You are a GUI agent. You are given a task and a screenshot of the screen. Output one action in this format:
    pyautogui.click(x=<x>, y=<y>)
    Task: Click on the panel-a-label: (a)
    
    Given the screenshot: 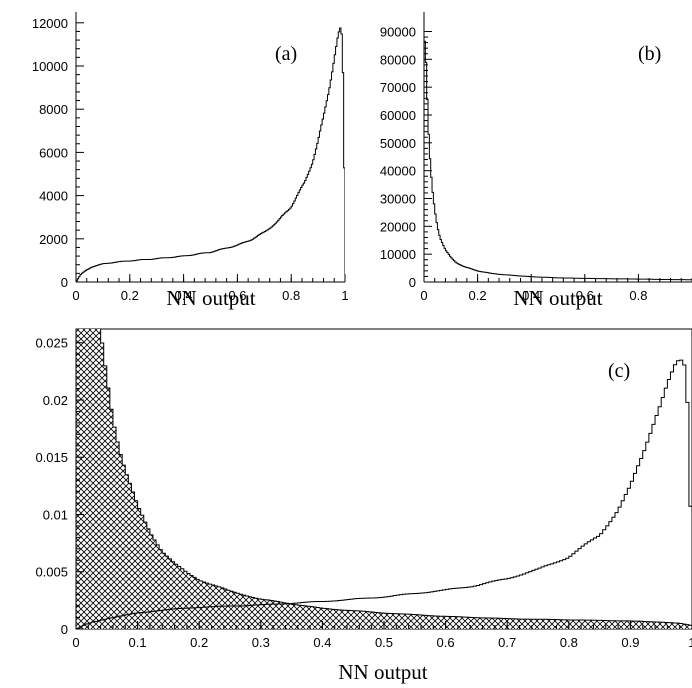 What is the action you would take?
    pyautogui.click(x=286, y=54)
    